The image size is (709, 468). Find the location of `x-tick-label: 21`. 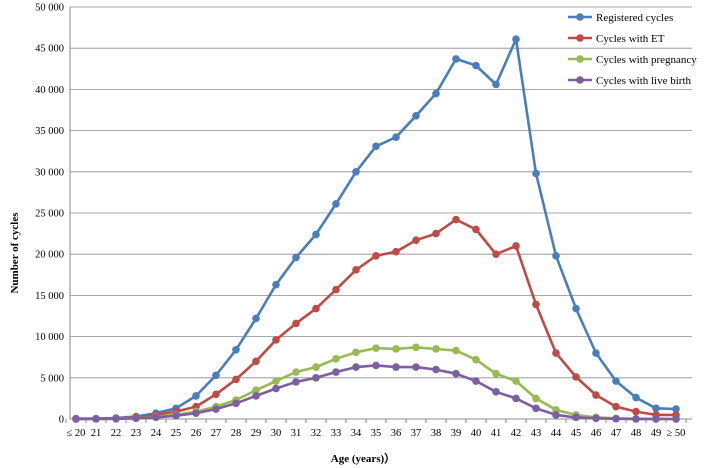

x-tick-label: 21 is located at coordinates (96, 433).